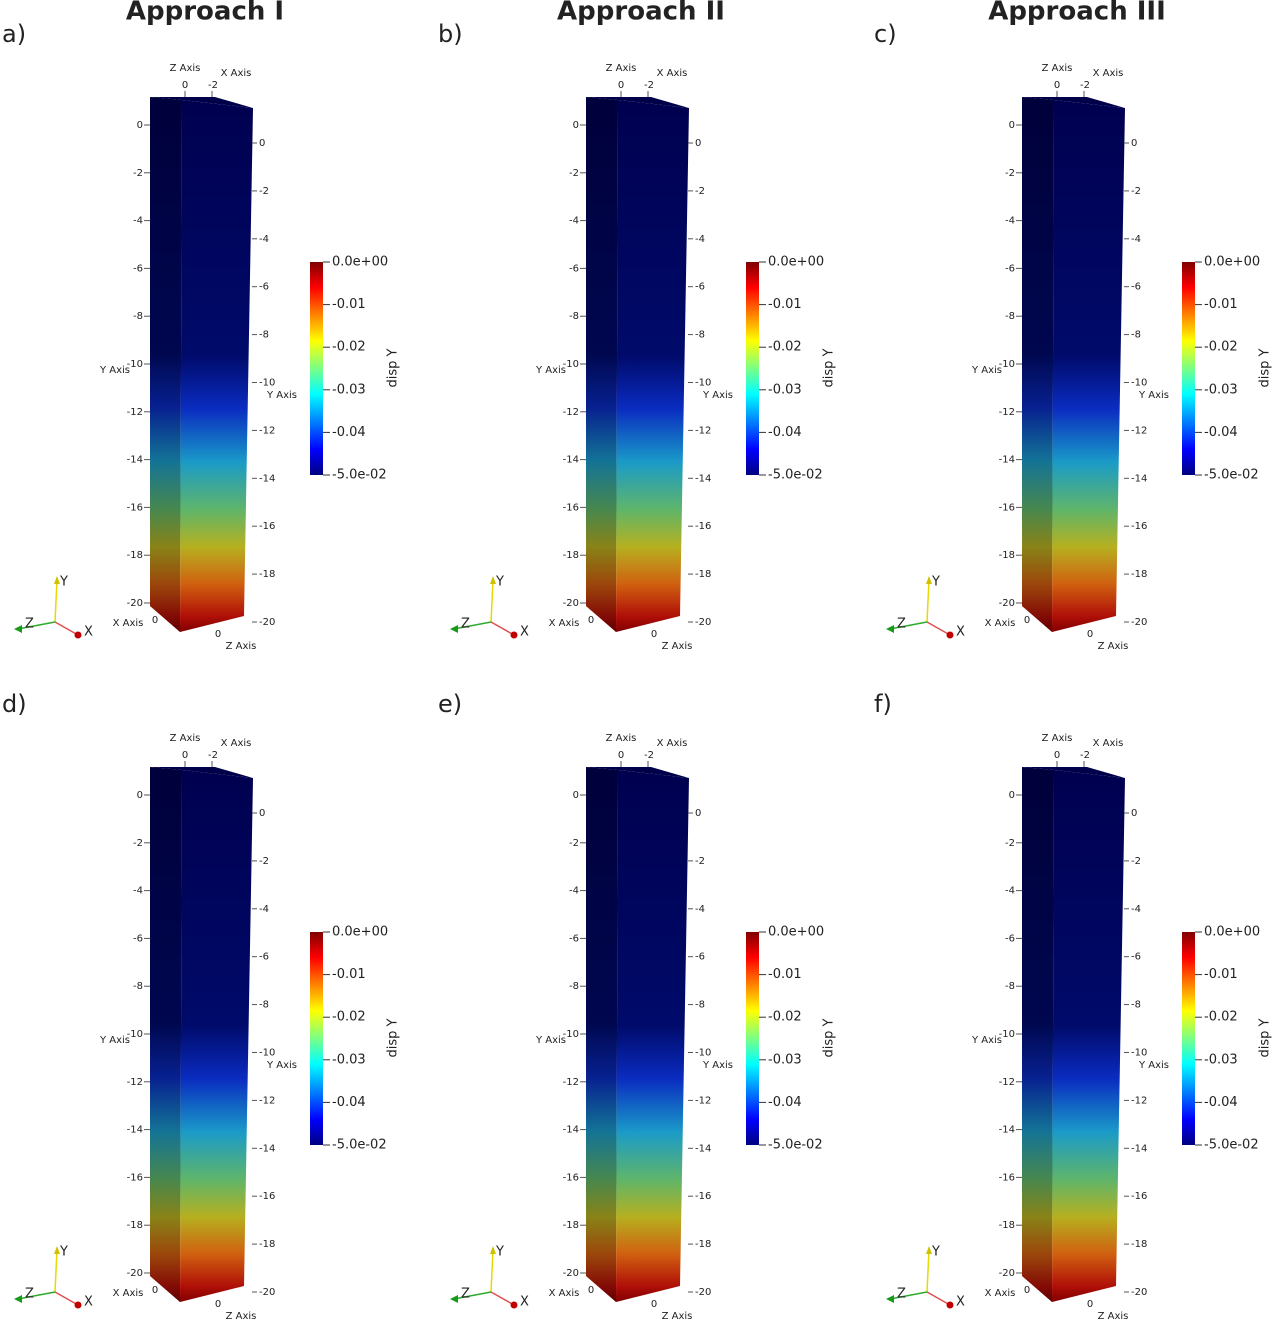 Image resolution: width=1280 pixels, height=1328 pixels. I want to click on panel-label: d), so click(14, 704).